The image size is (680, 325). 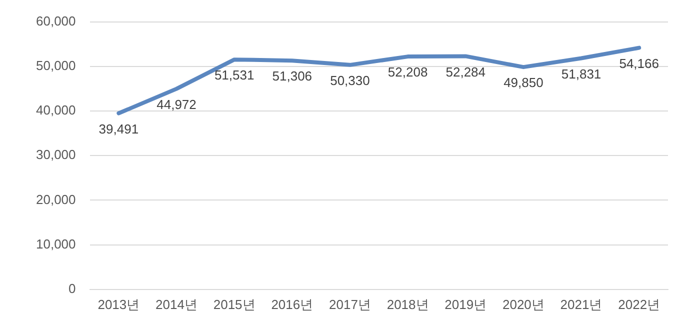 What do you see at coordinates (292, 304) in the screenshot?
I see `x-tick-label: 2016년` at bounding box center [292, 304].